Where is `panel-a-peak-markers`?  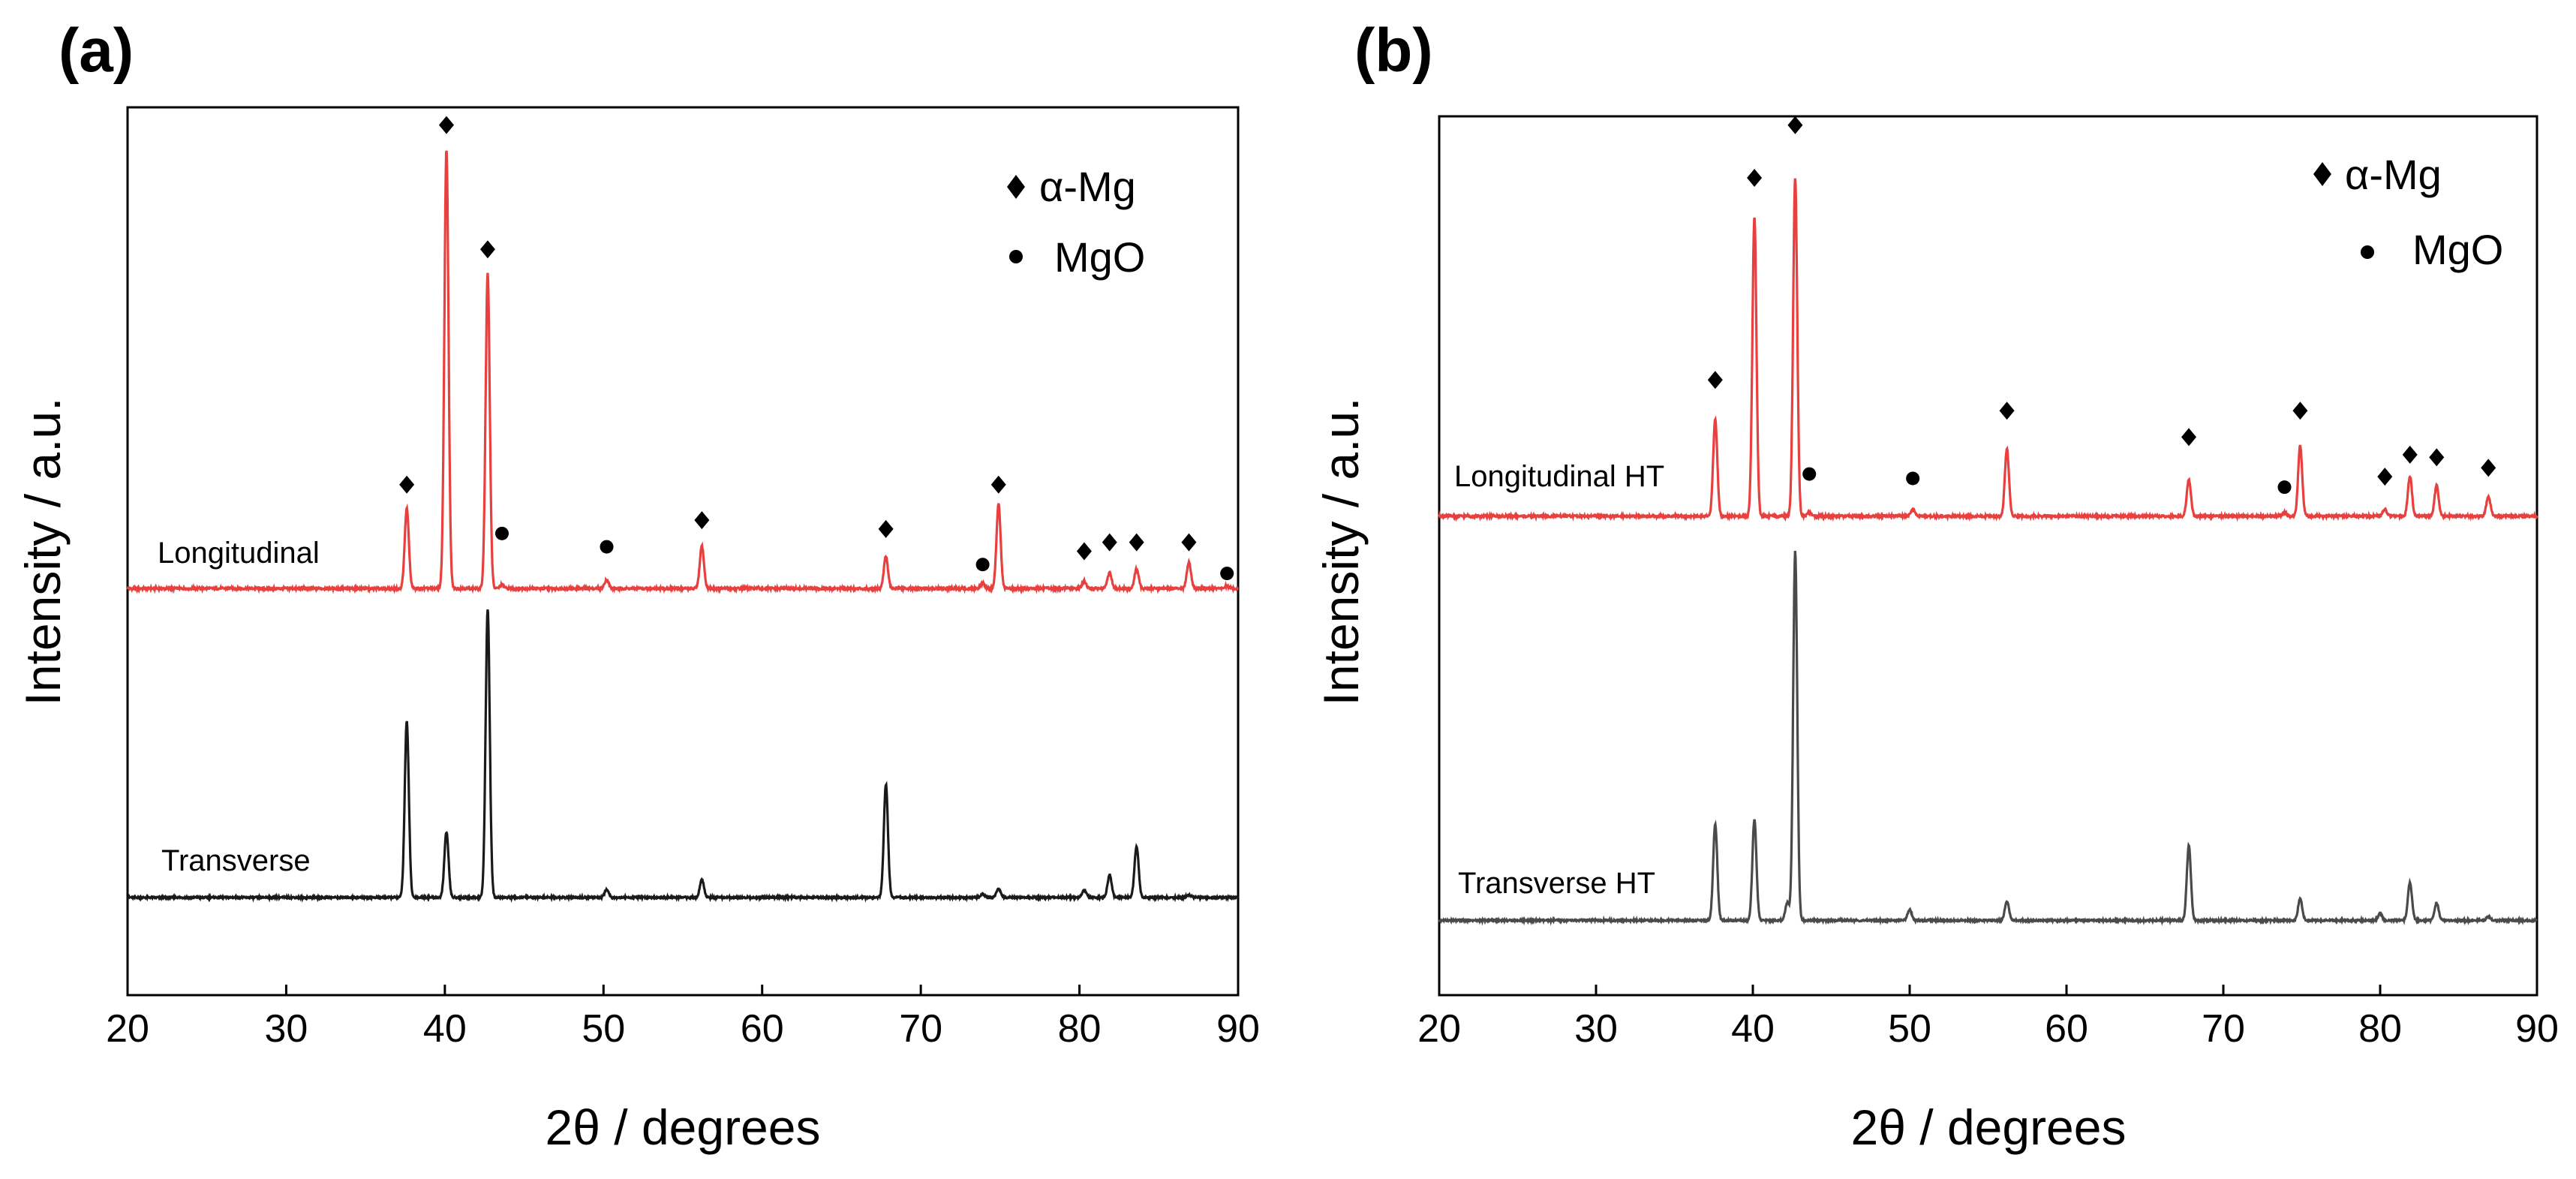
panel-a-peak-markers is located at coordinates (816, 348).